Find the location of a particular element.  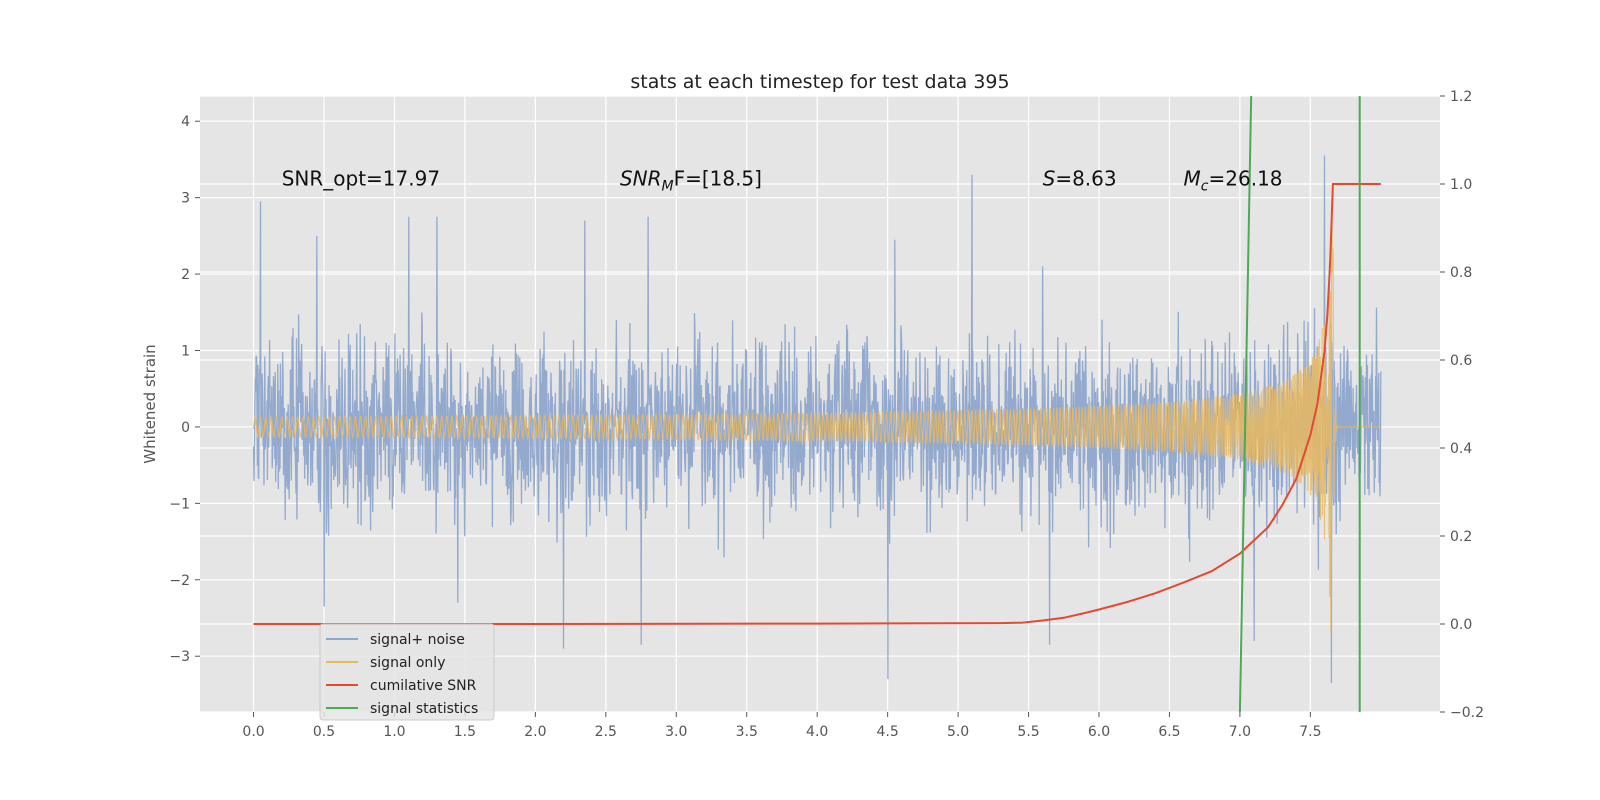

x-tick-label: 2.5 is located at coordinates (606, 732).